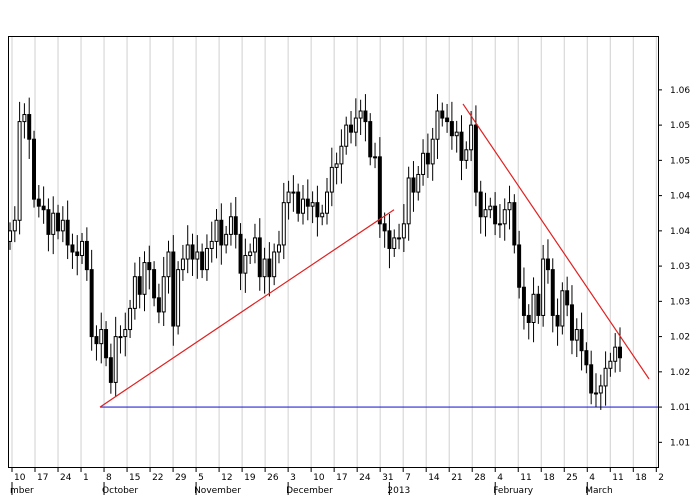  I want to click on x-month-label: 2013, so click(398, 491).